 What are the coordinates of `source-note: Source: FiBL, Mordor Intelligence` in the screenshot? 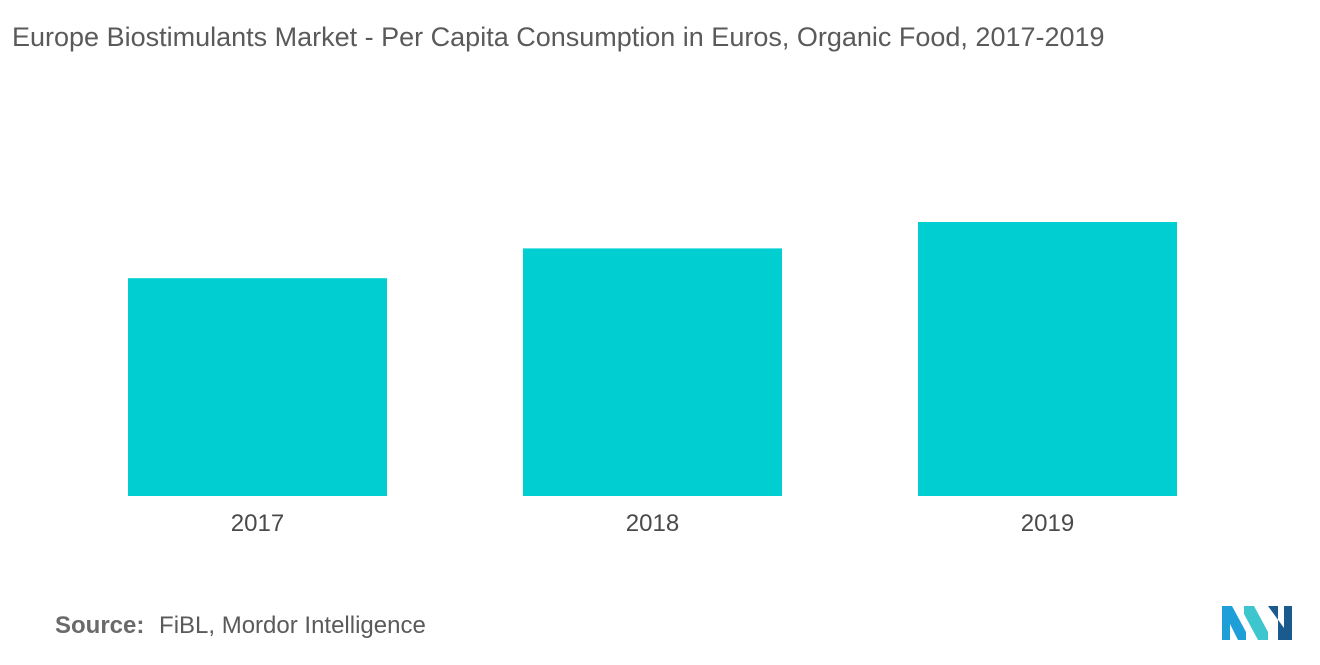 It's located at (240, 626).